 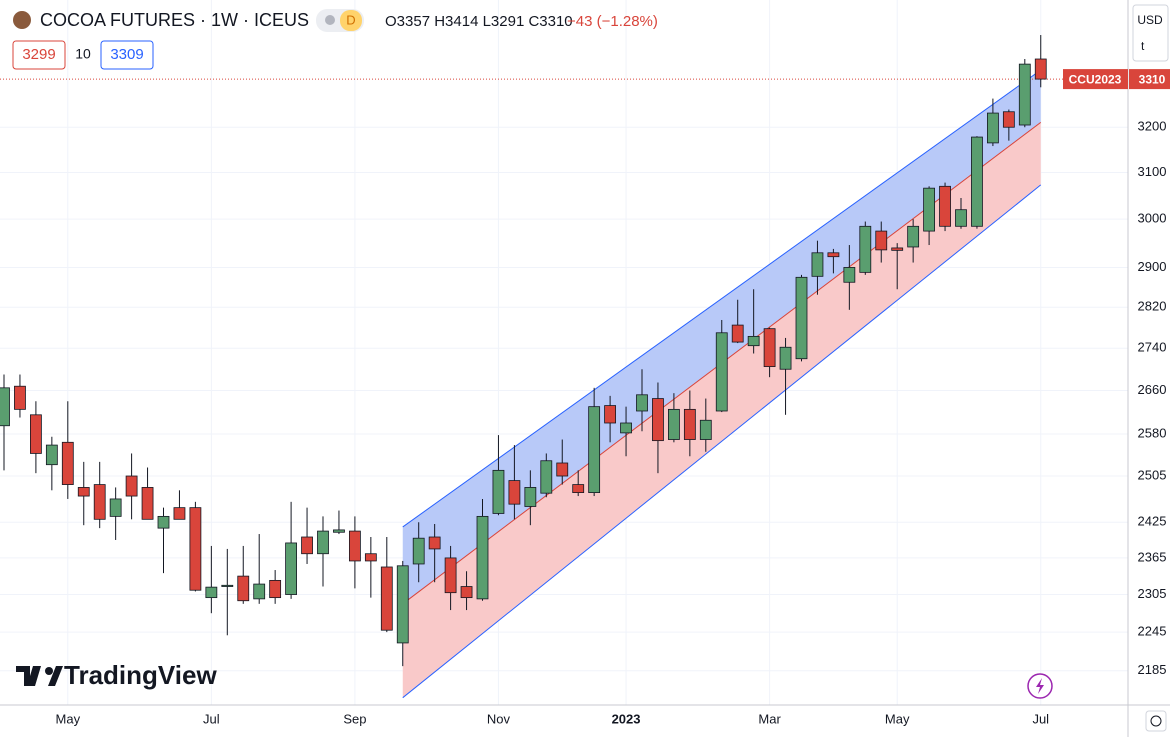 I want to click on ohlc-values: O3357 H3414 L3291 C3310, so click(x=479, y=21).